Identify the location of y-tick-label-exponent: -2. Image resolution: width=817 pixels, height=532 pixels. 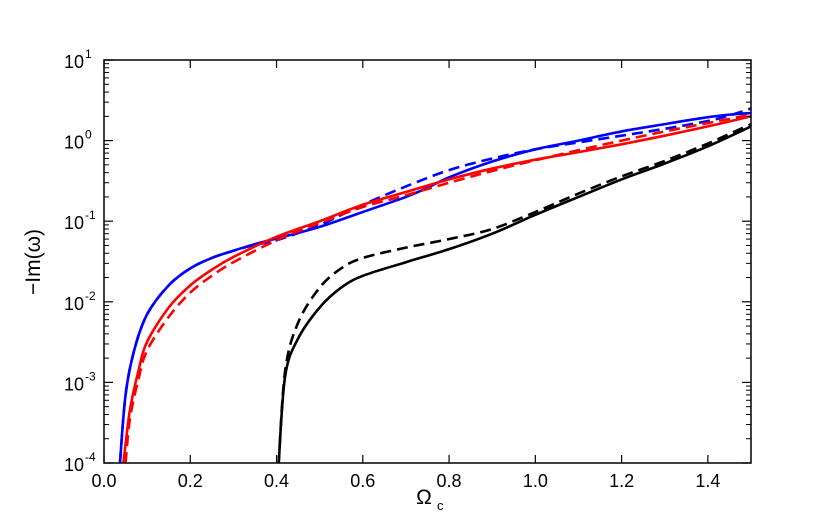
(90, 296).